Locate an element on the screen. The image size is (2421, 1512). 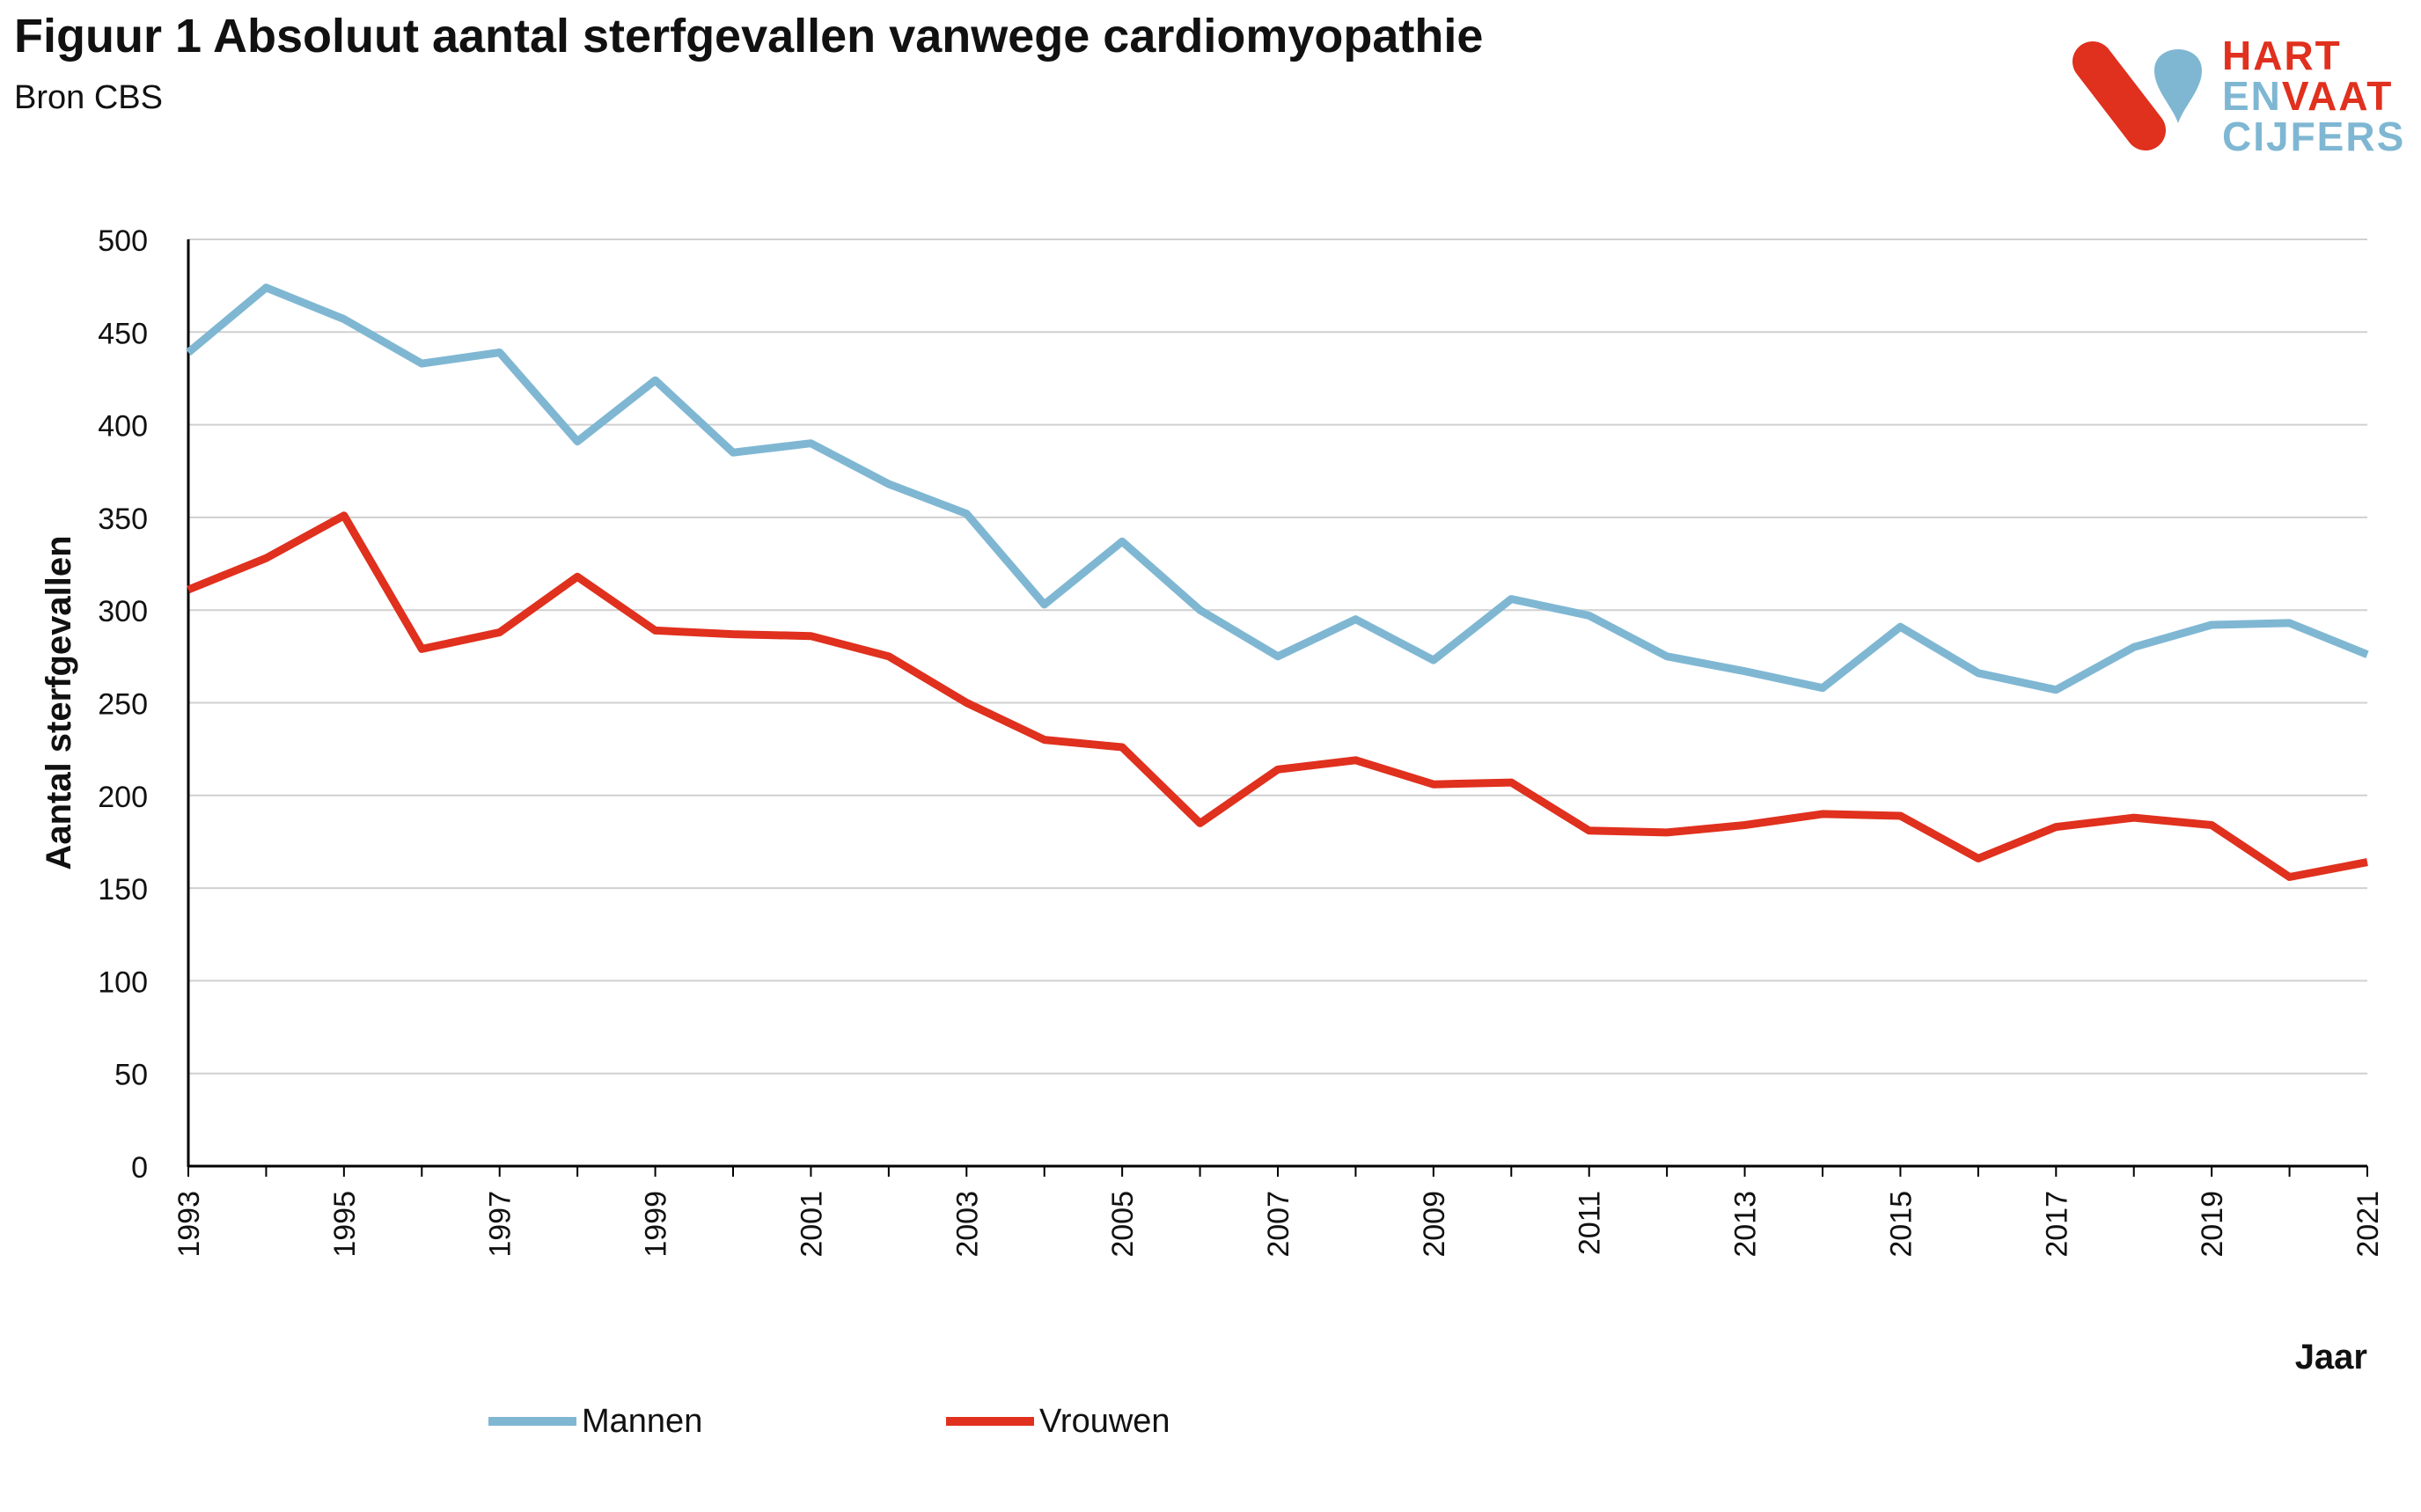
logo-word-cijfers: CIJFERS is located at coordinates (2314, 136).